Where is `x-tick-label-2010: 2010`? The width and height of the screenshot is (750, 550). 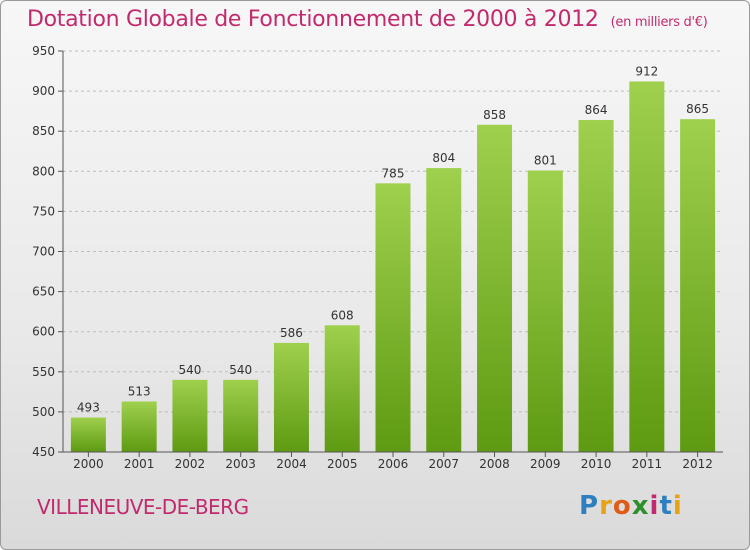
x-tick-label-2010: 2010 is located at coordinates (596, 464).